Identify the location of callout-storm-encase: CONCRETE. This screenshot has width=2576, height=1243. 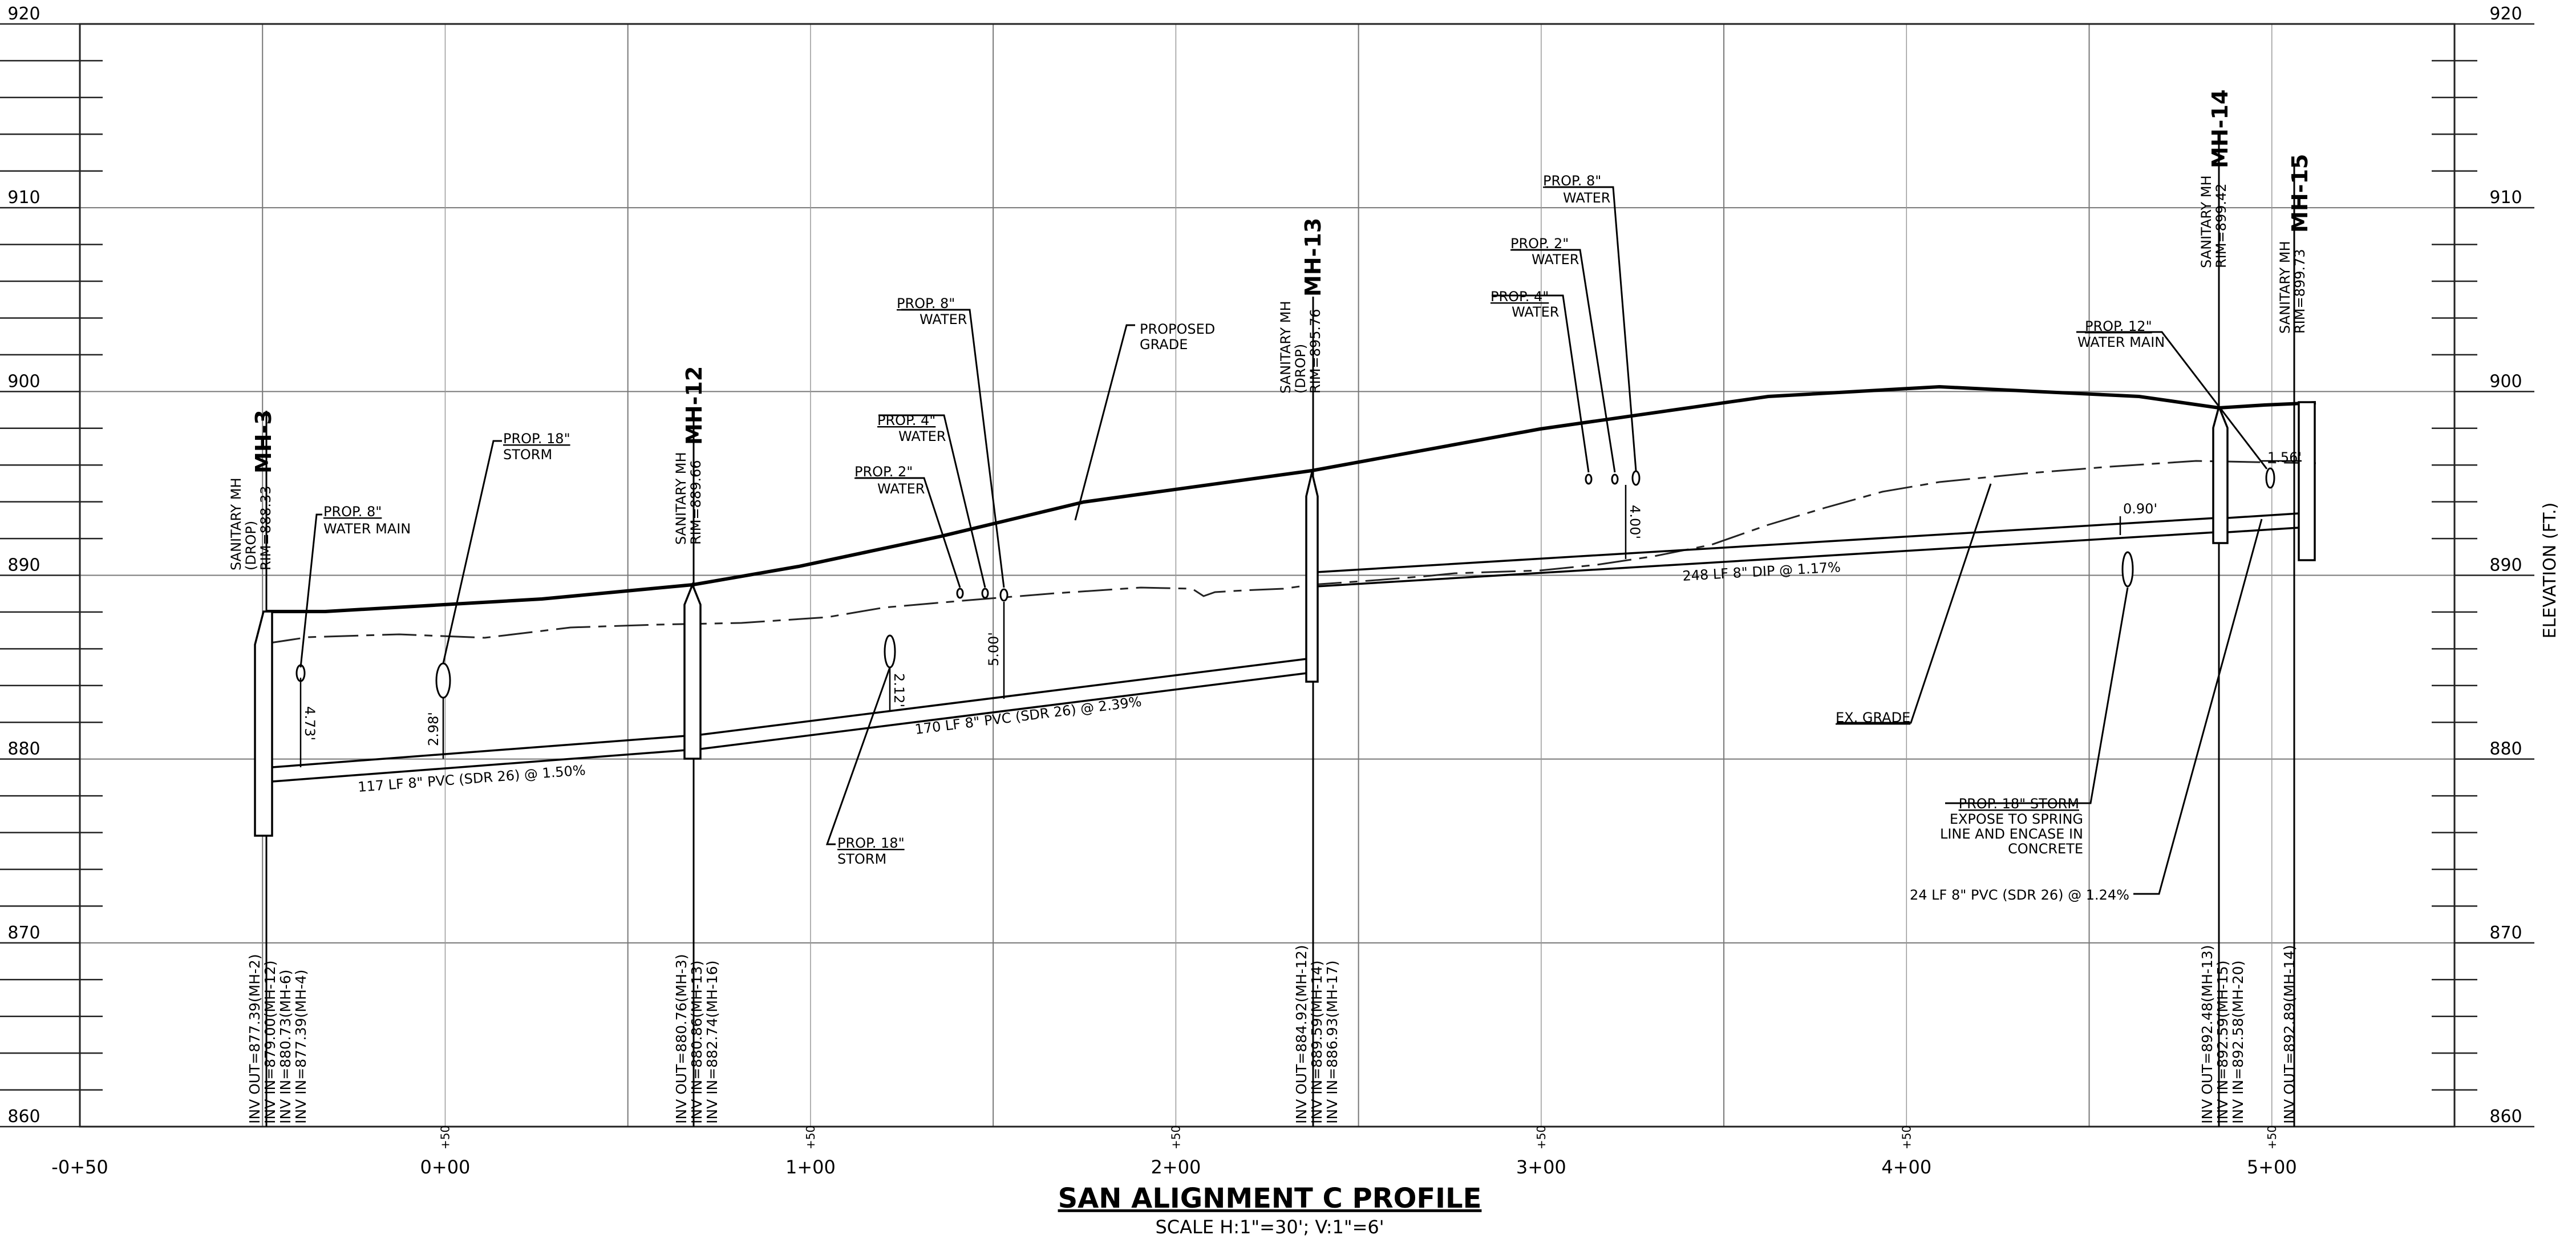
(2045, 849).